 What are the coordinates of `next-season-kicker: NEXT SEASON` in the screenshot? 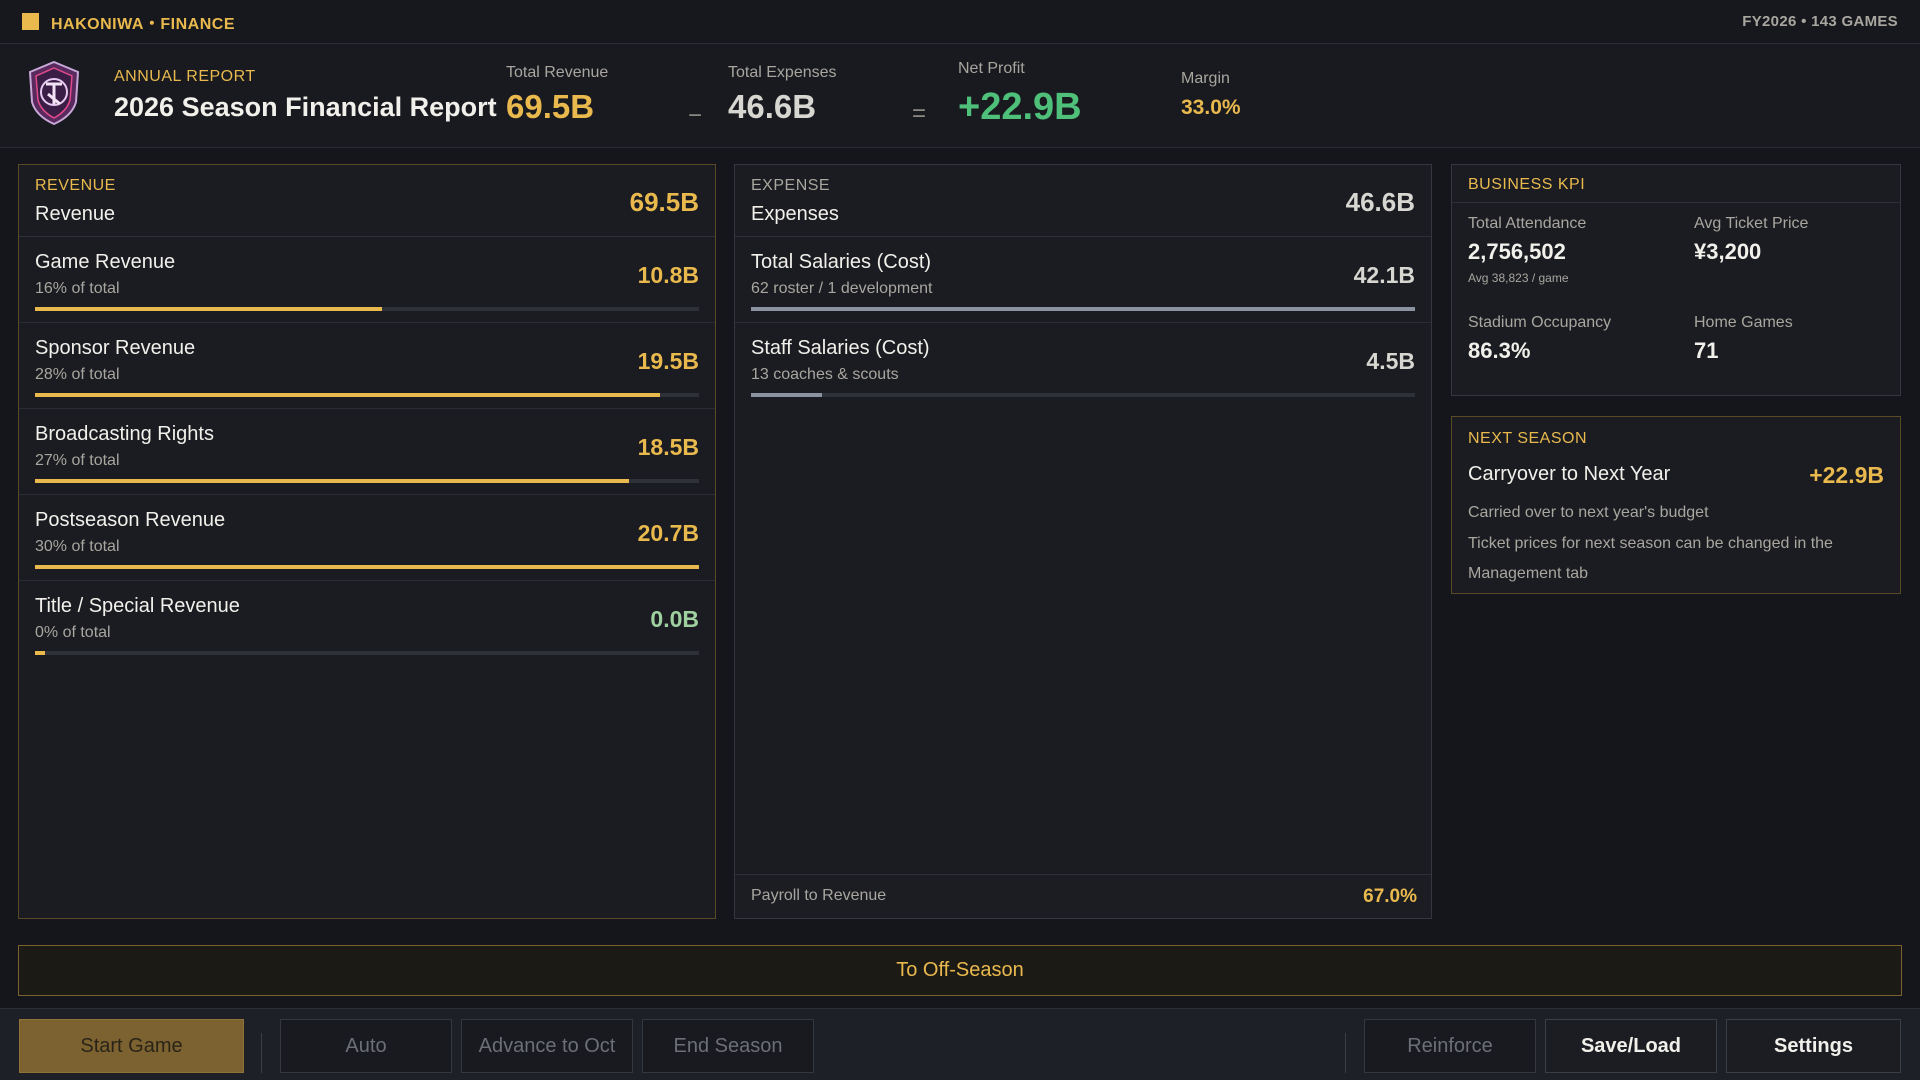 It's located at (1528, 438).